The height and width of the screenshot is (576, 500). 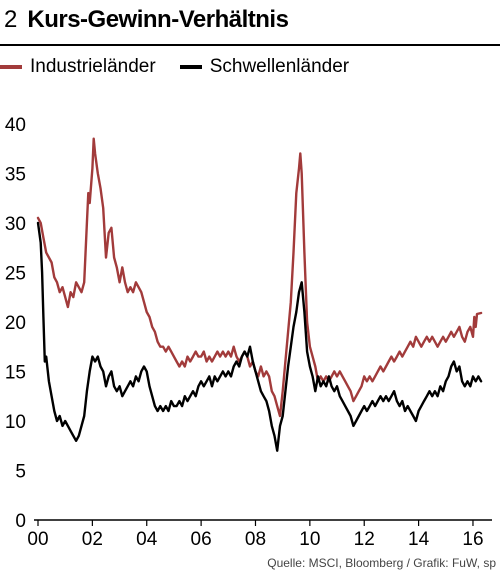 What do you see at coordinates (15, 372) in the screenshot?
I see `y-tick-label: 15` at bounding box center [15, 372].